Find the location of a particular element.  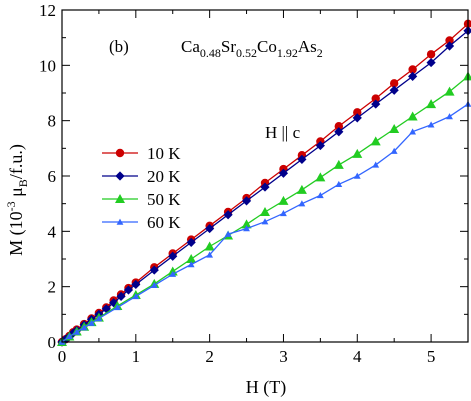

x-tick-label: 5 is located at coordinates (431, 356).